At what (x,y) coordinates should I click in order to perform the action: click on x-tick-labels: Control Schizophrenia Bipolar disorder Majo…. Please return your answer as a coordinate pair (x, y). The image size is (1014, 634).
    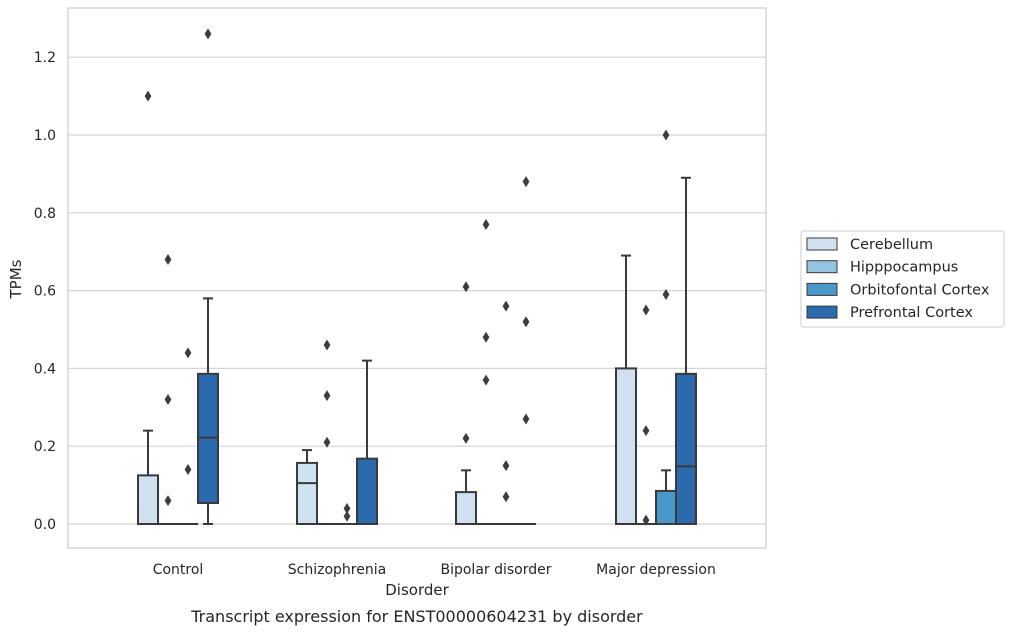
    Looking at the image, I should click on (434, 570).